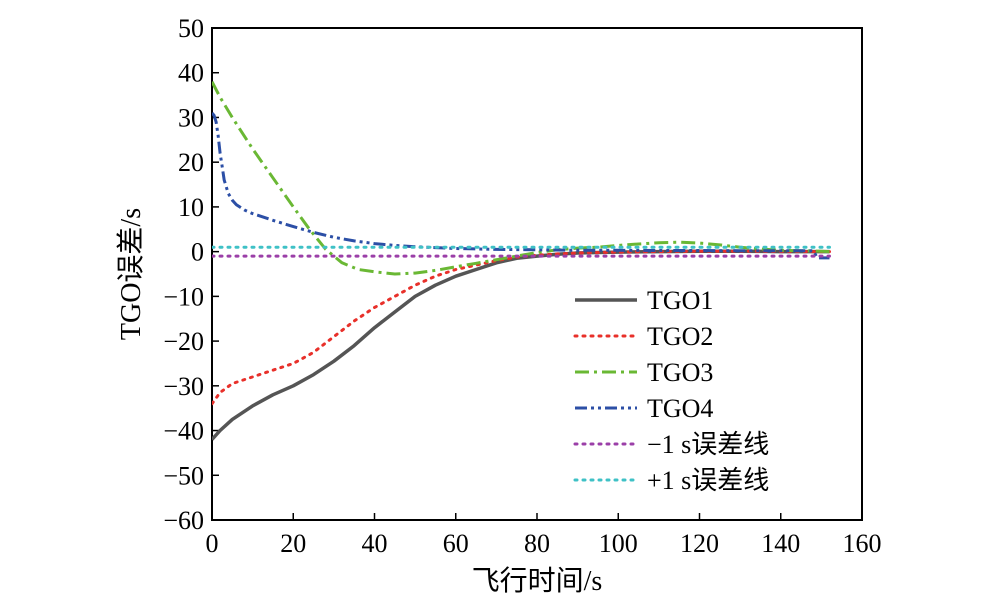  What do you see at coordinates (680, 336) in the screenshot?
I see `legend-label: TGO2` at bounding box center [680, 336].